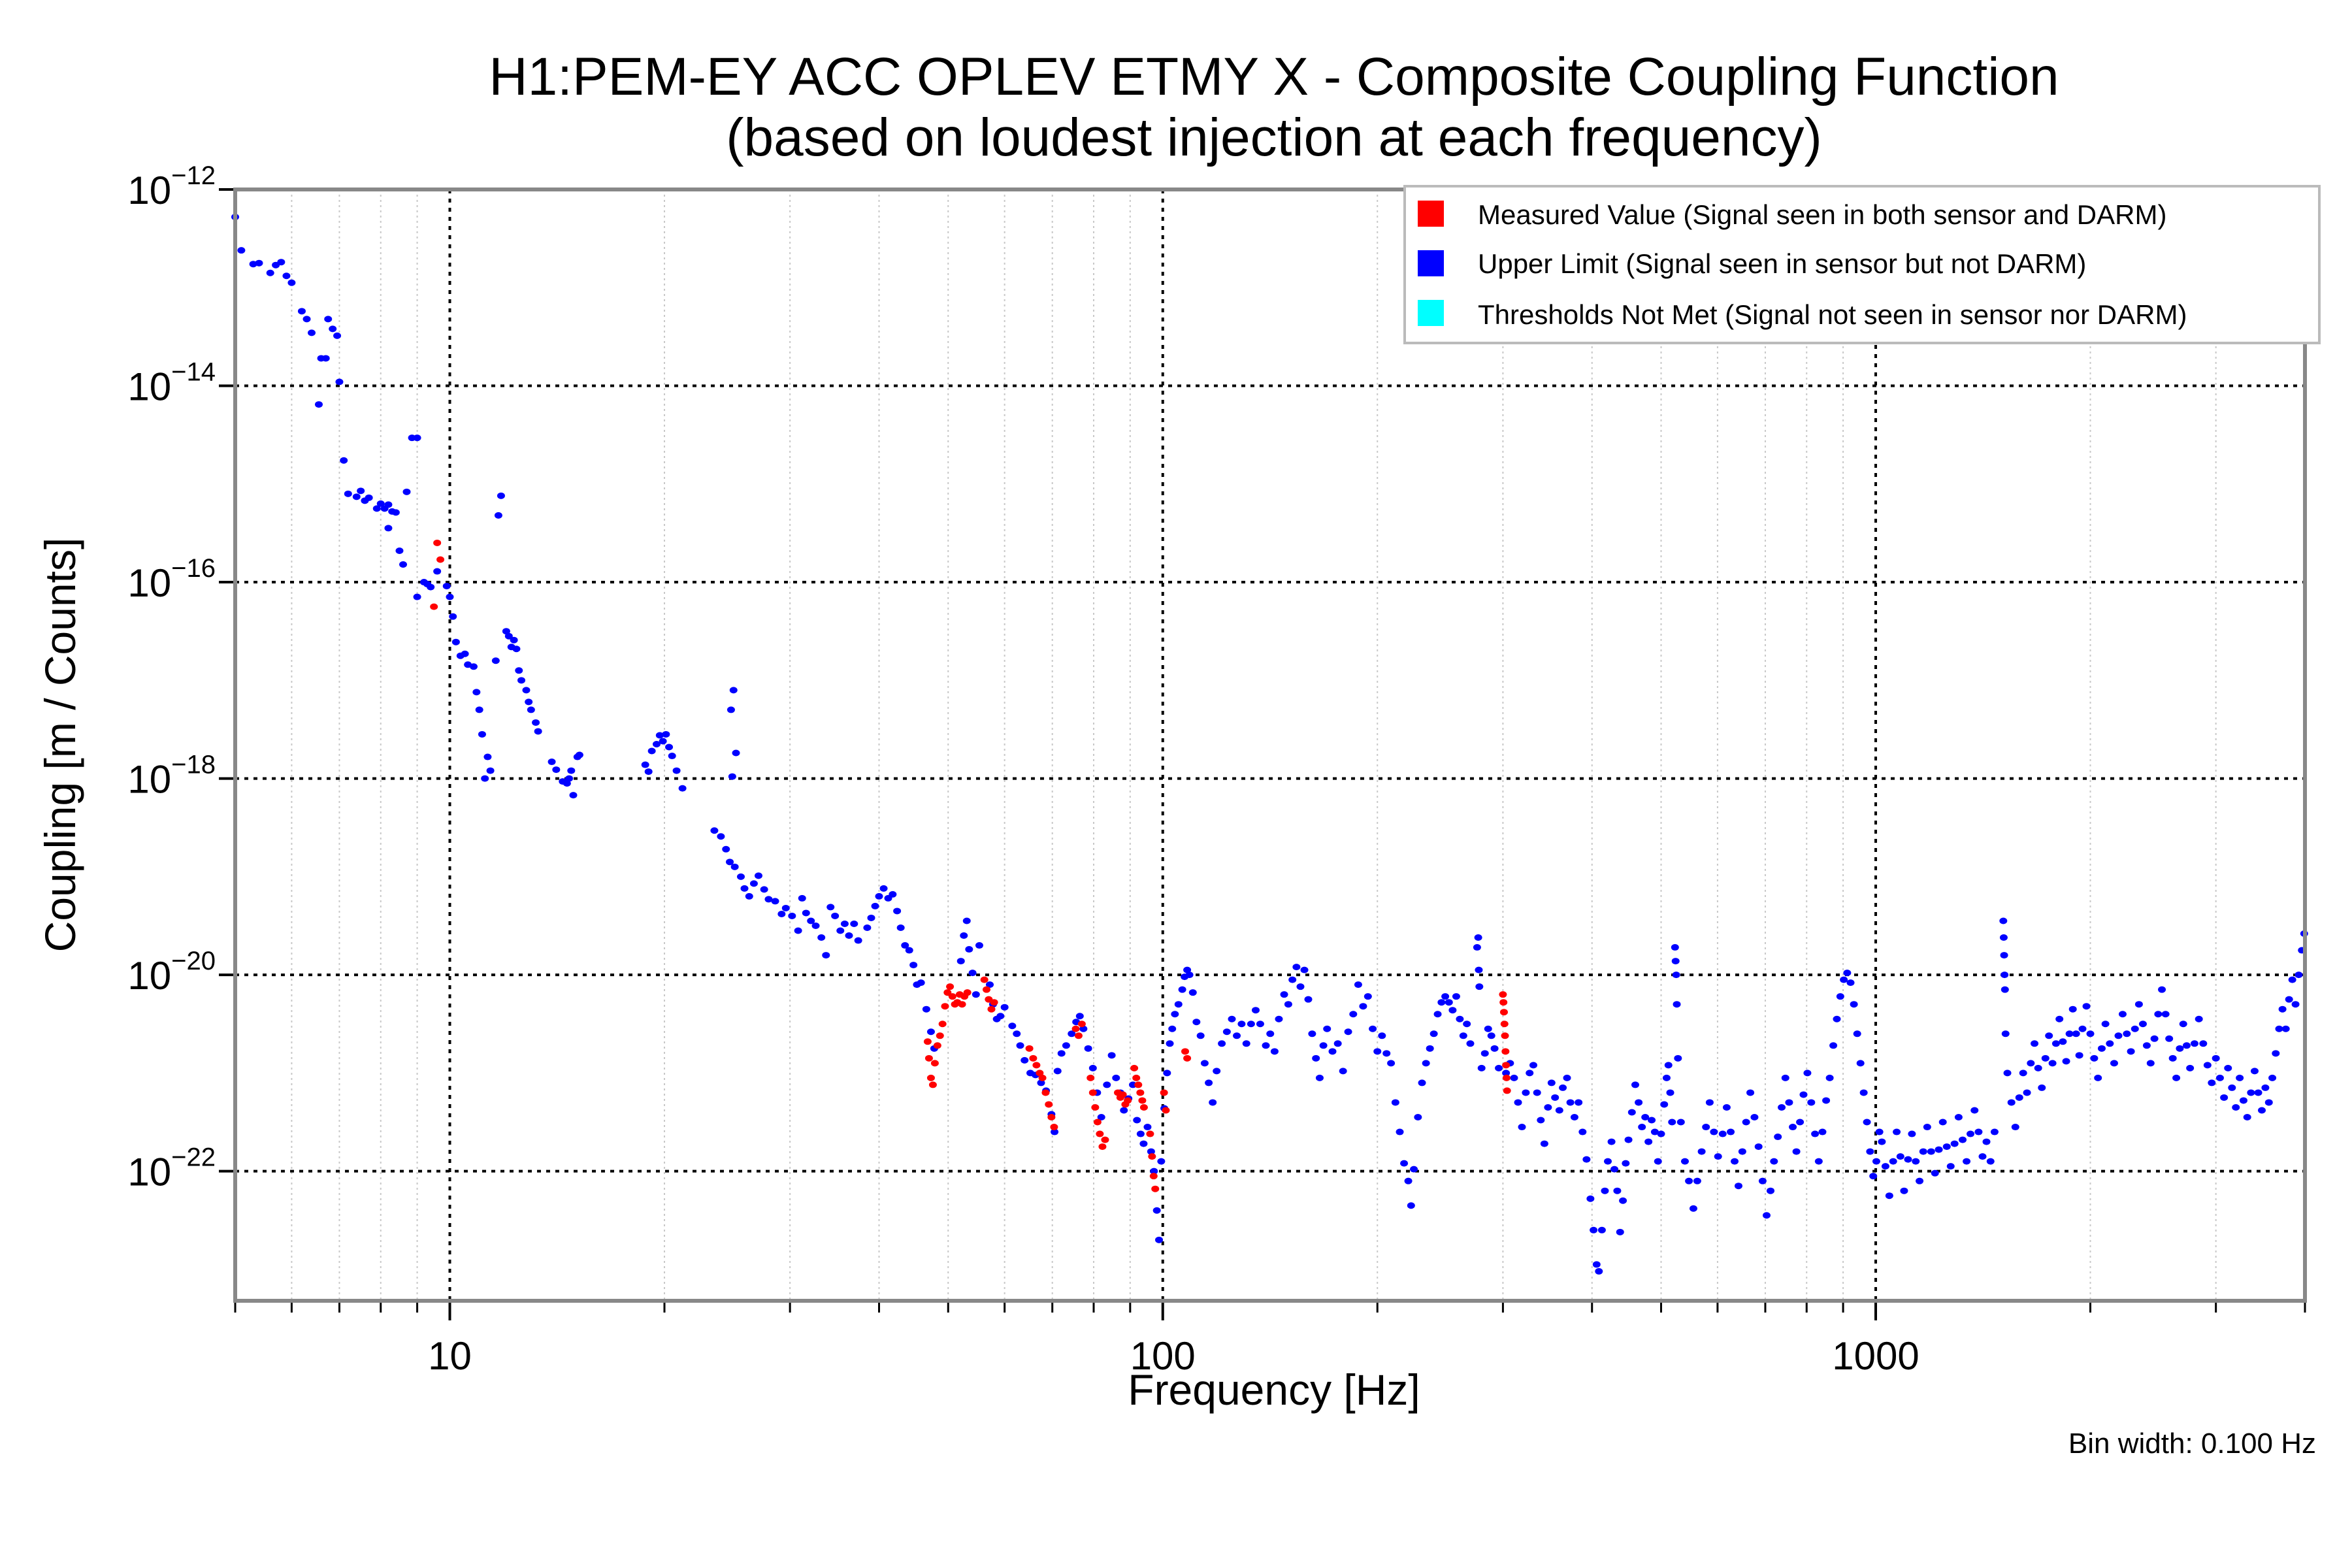 The height and width of the screenshot is (1568, 2352). What do you see at coordinates (171, 1168) in the screenshot?
I see `y-tick-label: 10−22` at bounding box center [171, 1168].